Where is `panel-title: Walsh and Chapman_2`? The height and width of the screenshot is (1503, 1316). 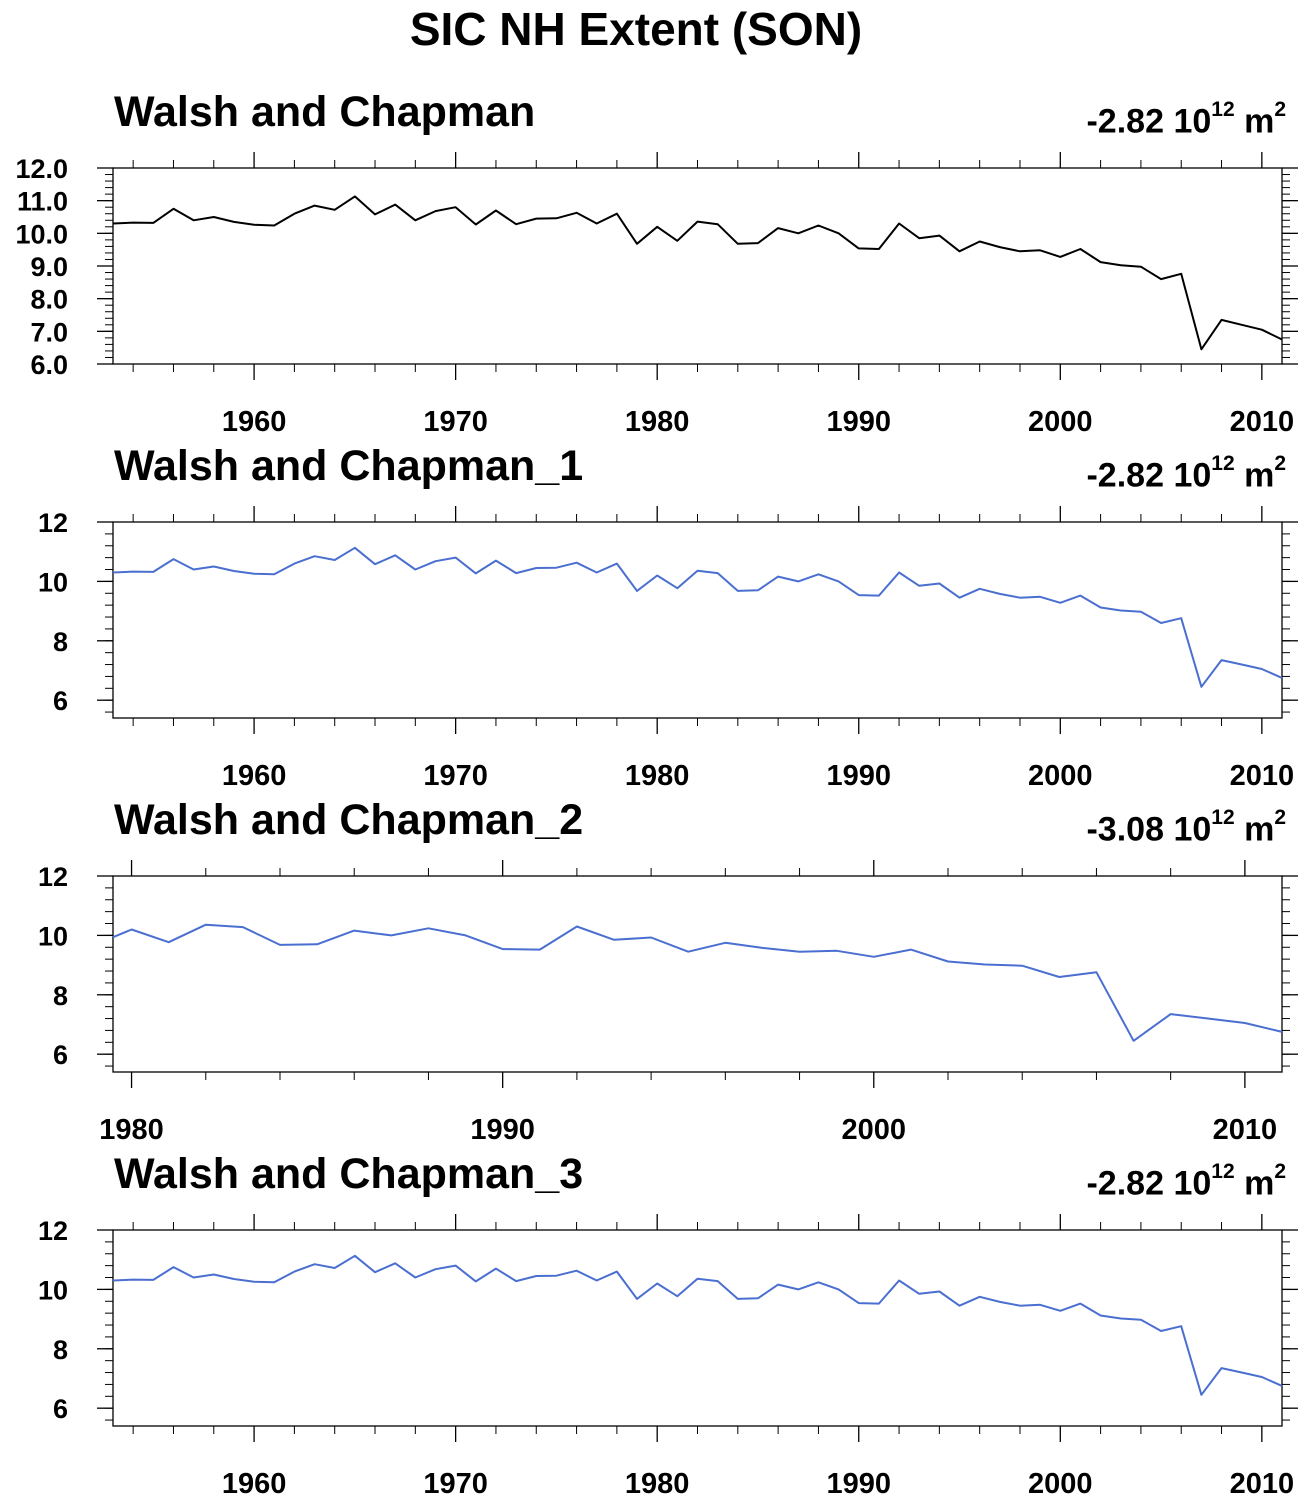 panel-title: Walsh and Chapman_2 is located at coordinates (349, 820).